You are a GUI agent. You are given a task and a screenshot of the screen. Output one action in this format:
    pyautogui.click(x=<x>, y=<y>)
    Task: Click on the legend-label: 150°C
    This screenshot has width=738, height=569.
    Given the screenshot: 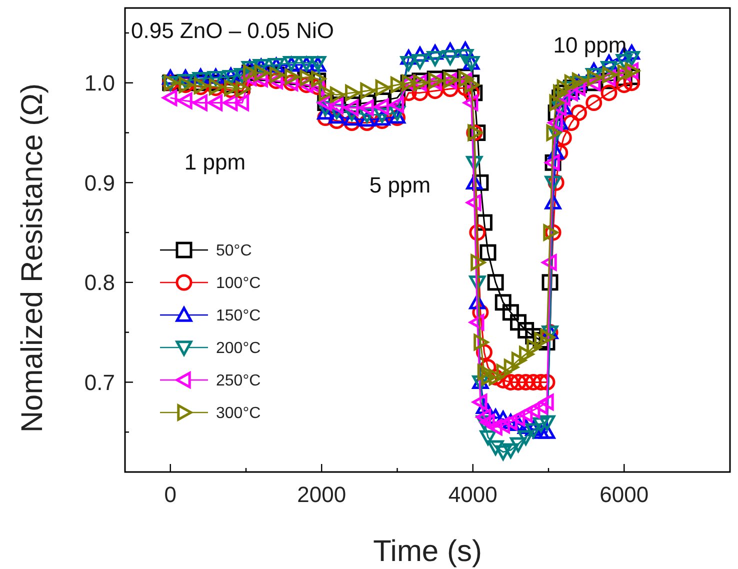 What is the action you would take?
    pyautogui.click(x=238, y=316)
    